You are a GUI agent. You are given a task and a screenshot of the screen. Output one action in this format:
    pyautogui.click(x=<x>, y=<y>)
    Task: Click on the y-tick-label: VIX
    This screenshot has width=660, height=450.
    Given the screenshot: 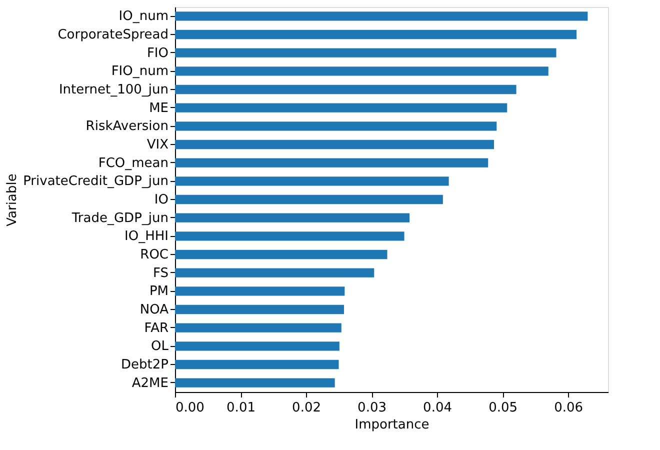 What is the action you would take?
    pyautogui.click(x=157, y=145)
    